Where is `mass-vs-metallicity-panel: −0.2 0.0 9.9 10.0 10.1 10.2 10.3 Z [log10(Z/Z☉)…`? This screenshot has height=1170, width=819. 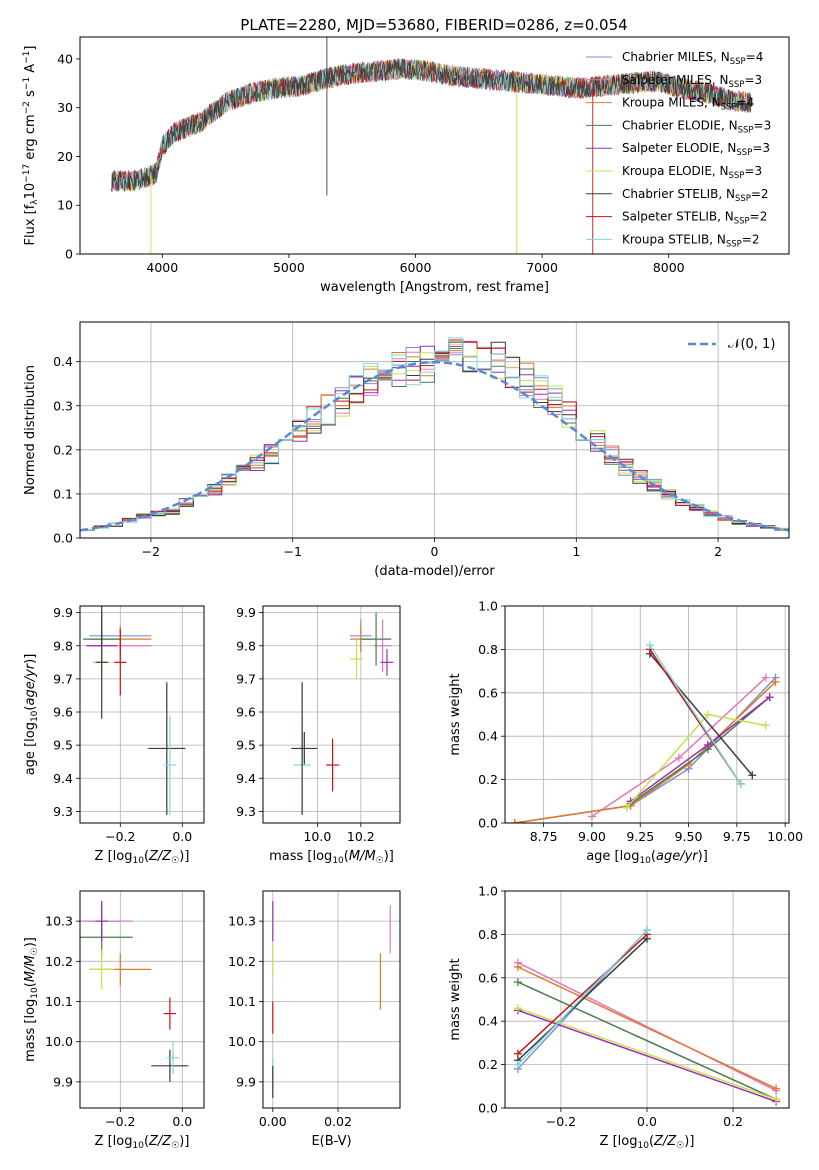 mass-vs-metallicity-panel: −0.2 0.0 9.9 10.0 10.1 10.2 10.3 Z [log10(Z/Z☉)… is located at coordinates (114, 1020).